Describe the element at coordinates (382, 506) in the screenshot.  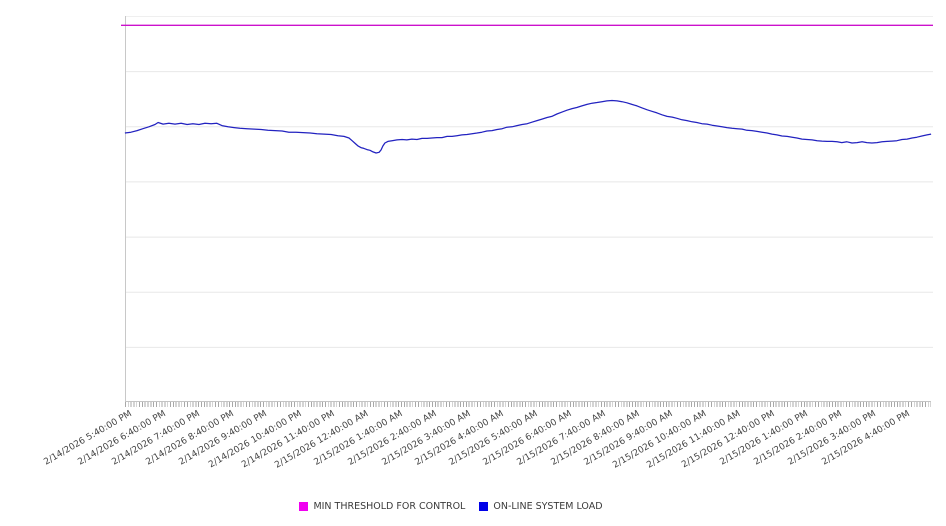
I see `legend-item-threshold: MIN THRESHOLD FOR CONTROL` at that location.